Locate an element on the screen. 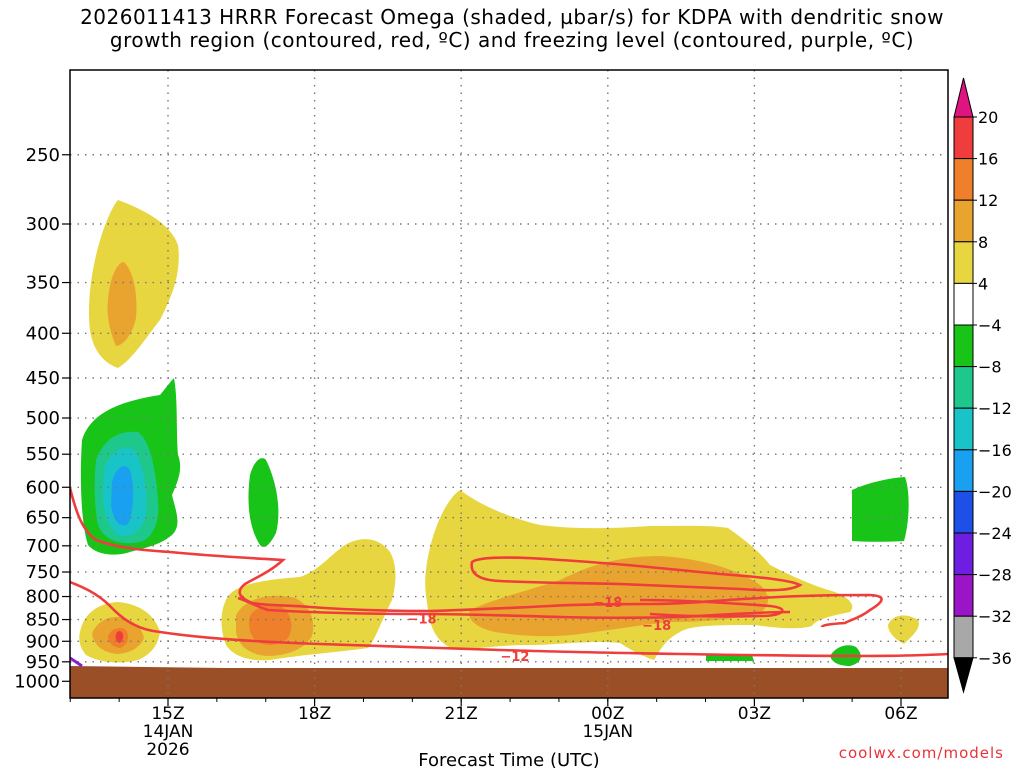  omega-cell-mid-core is located at coordinates (270, 624).